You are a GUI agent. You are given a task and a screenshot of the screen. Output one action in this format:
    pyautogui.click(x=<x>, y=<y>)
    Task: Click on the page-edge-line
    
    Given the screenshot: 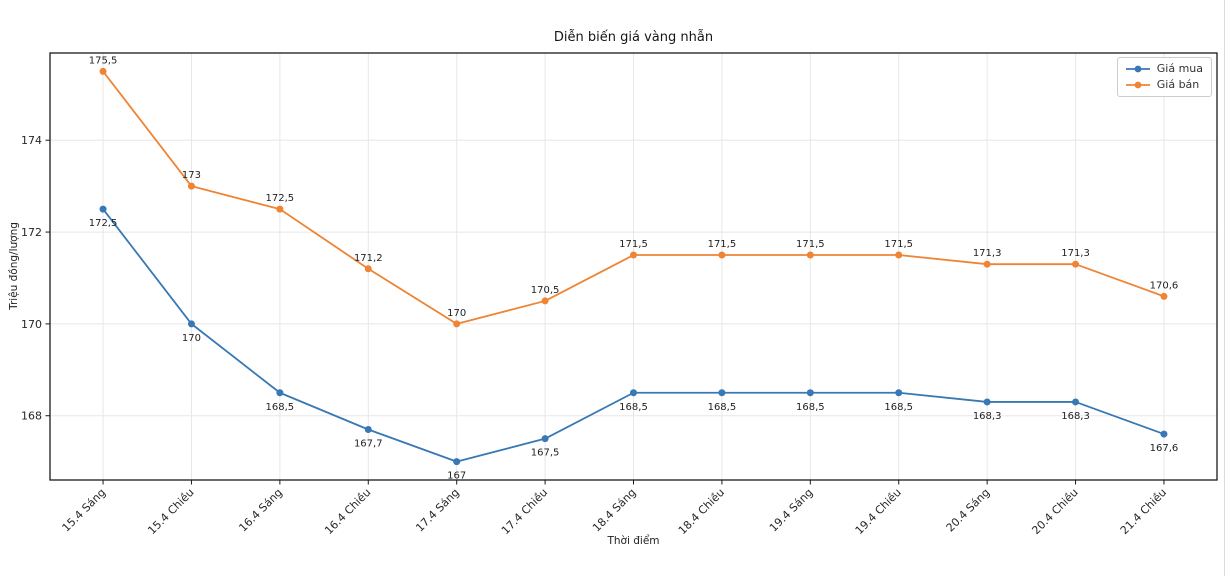 What is the action you would take?
    pyautogui.click(x=1224, y=288)
    